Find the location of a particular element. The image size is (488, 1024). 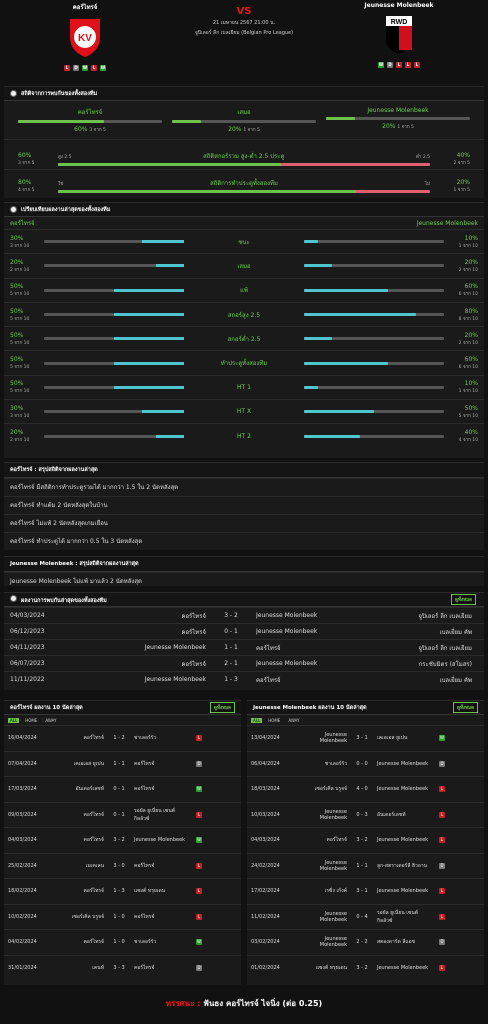

right-pct: 10% is located at coordinates (471, 238).